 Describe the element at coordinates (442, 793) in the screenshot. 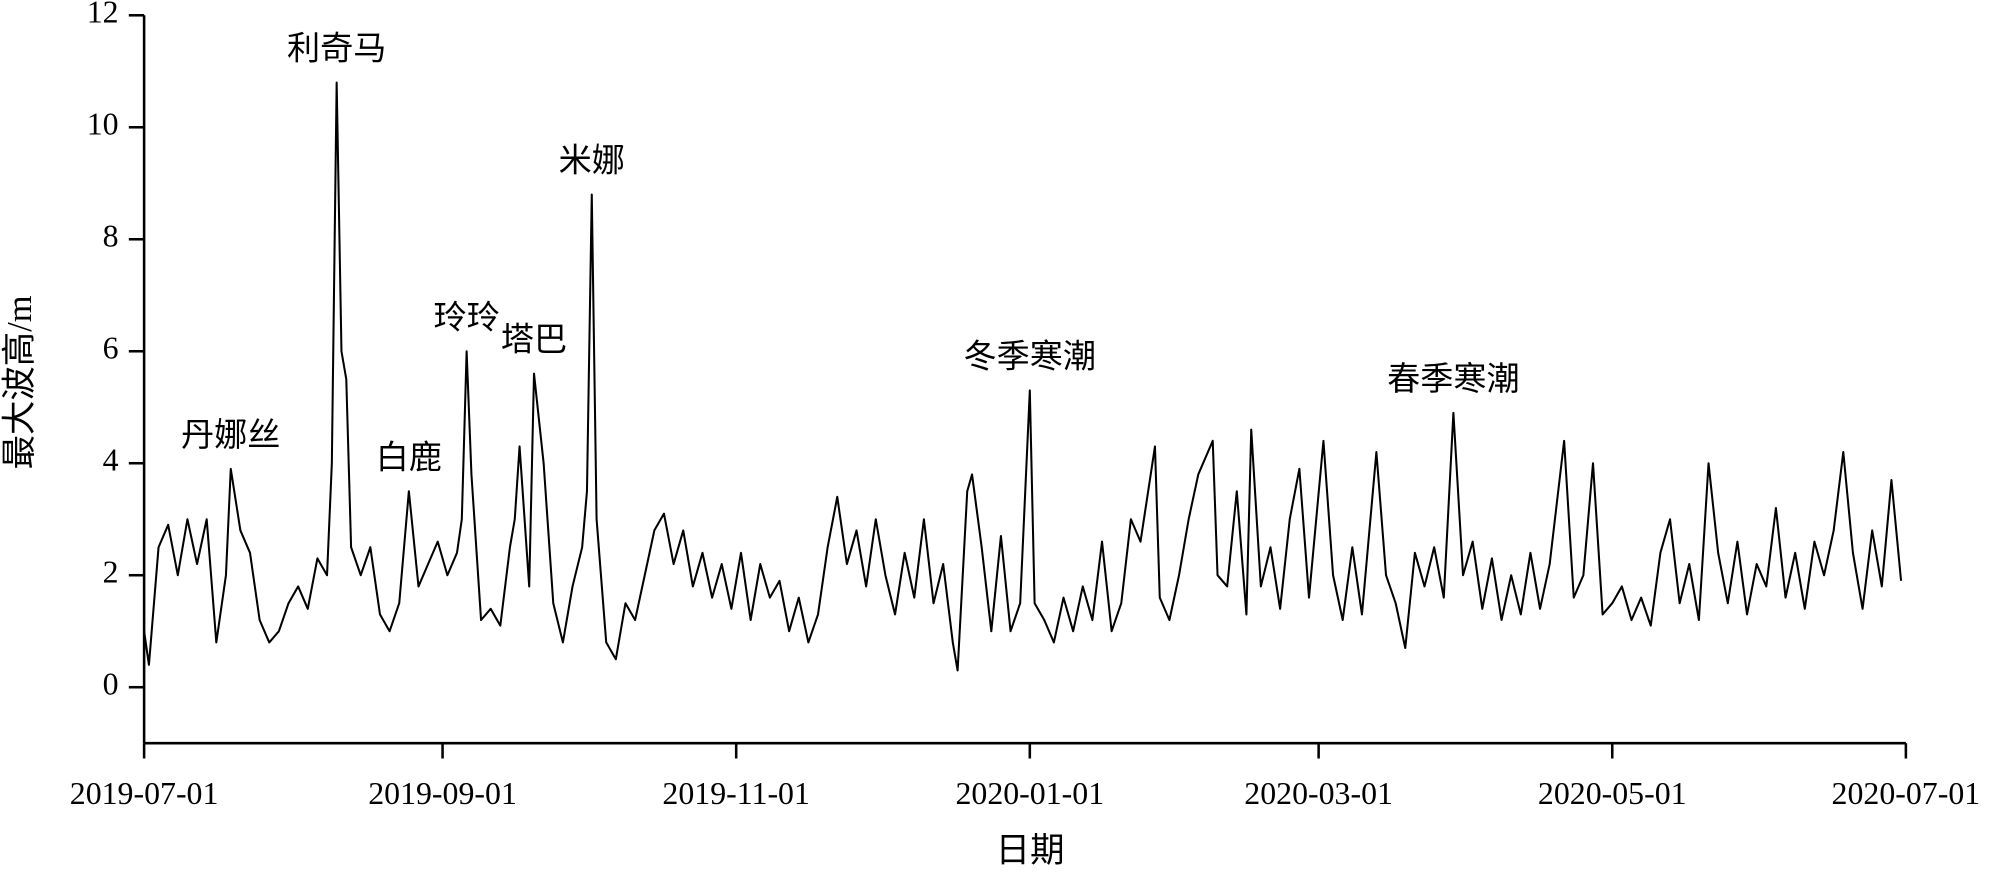

I see `x-tick-label: 2019-09-01` at that location.